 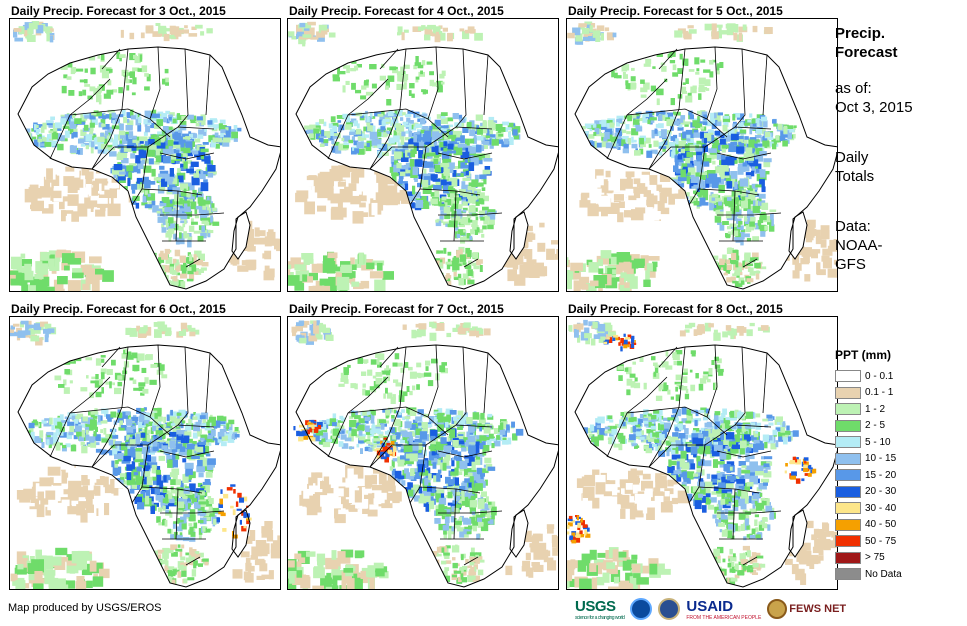 I want to click on map-title-line1: Precip., so click(x=860, y=33).